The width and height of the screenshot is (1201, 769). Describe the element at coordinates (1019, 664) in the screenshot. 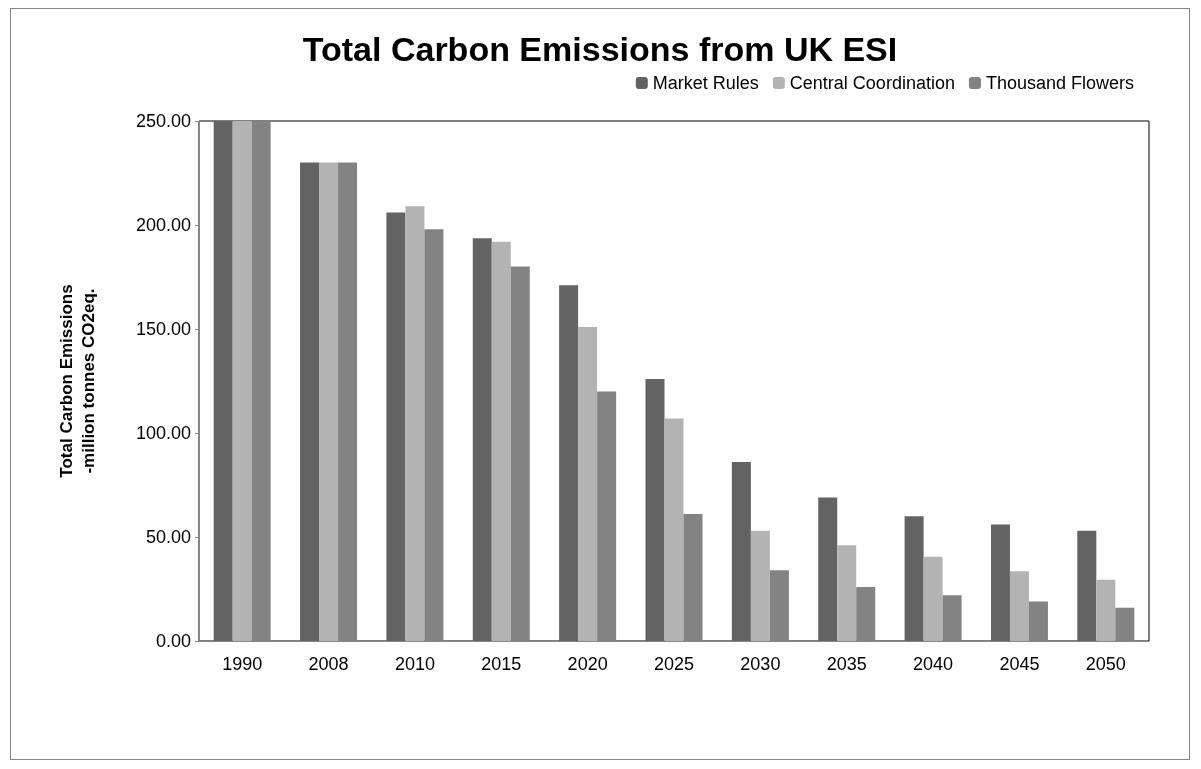

I see `x-tick-label: 2045` at that location.